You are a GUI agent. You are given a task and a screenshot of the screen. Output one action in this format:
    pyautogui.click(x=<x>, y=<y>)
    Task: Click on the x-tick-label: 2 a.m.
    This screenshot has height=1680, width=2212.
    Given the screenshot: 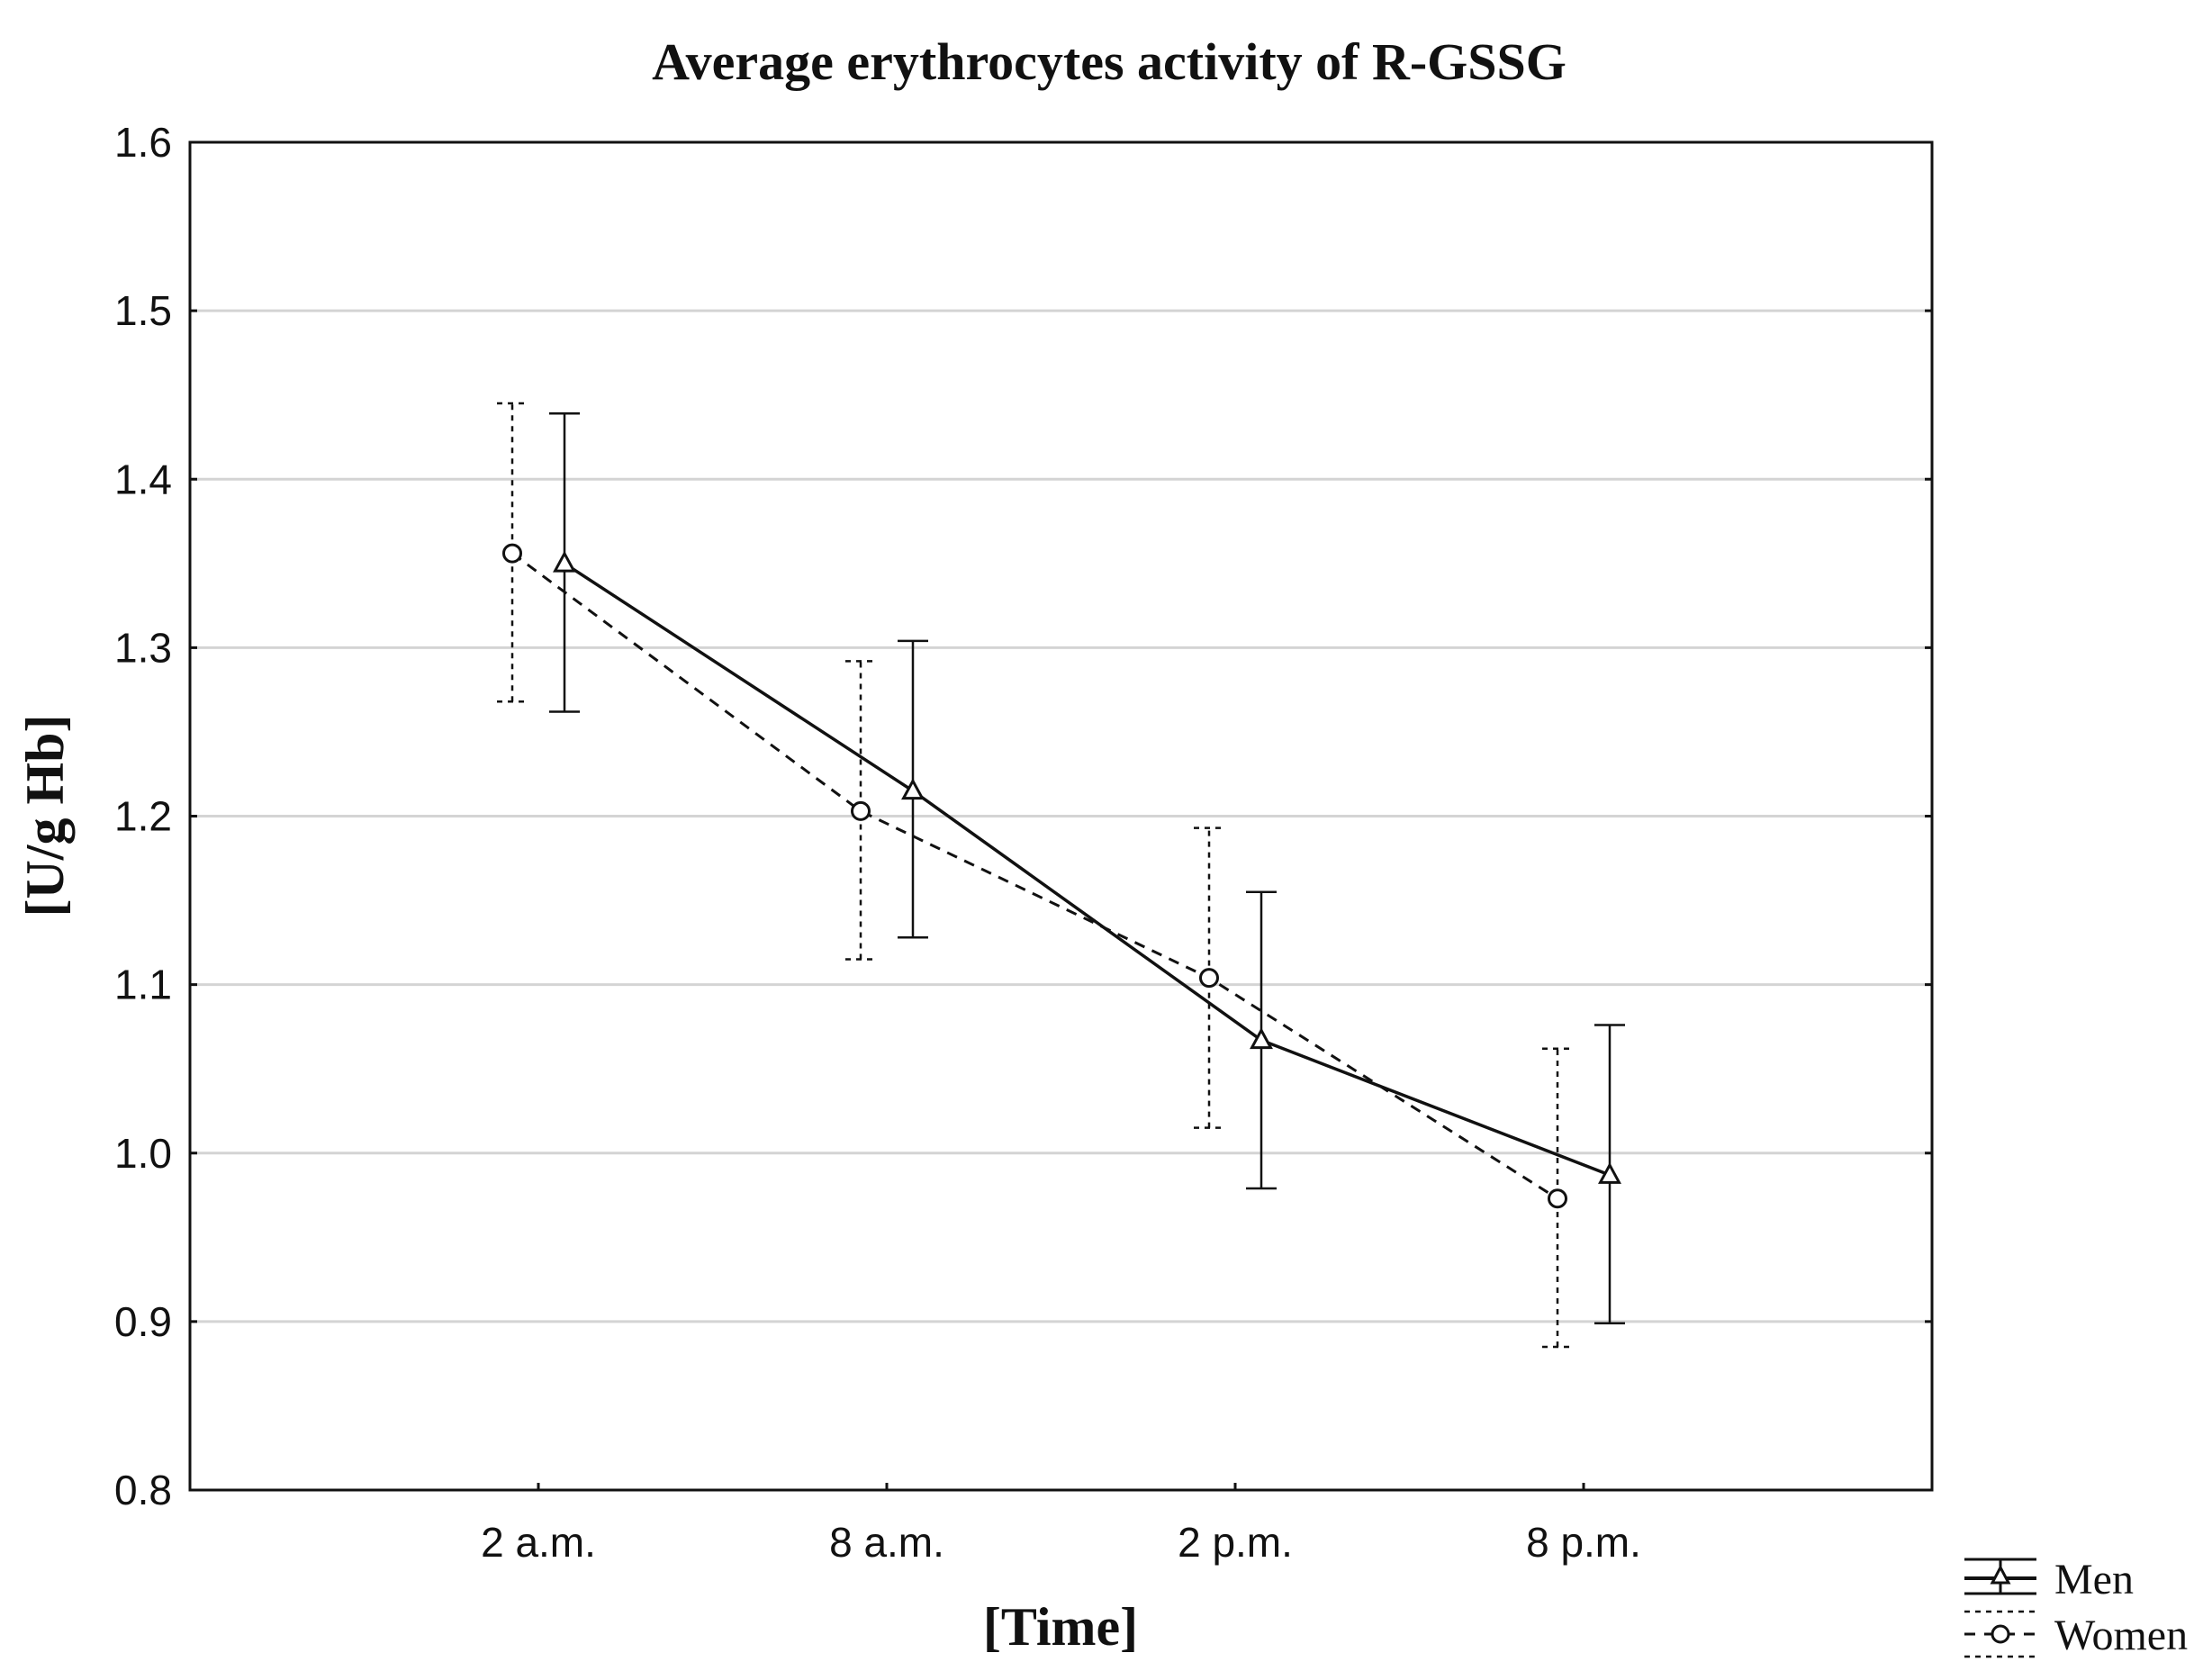 What is the action you would take?
    pyautogui.click(x=538, y=1542)
    